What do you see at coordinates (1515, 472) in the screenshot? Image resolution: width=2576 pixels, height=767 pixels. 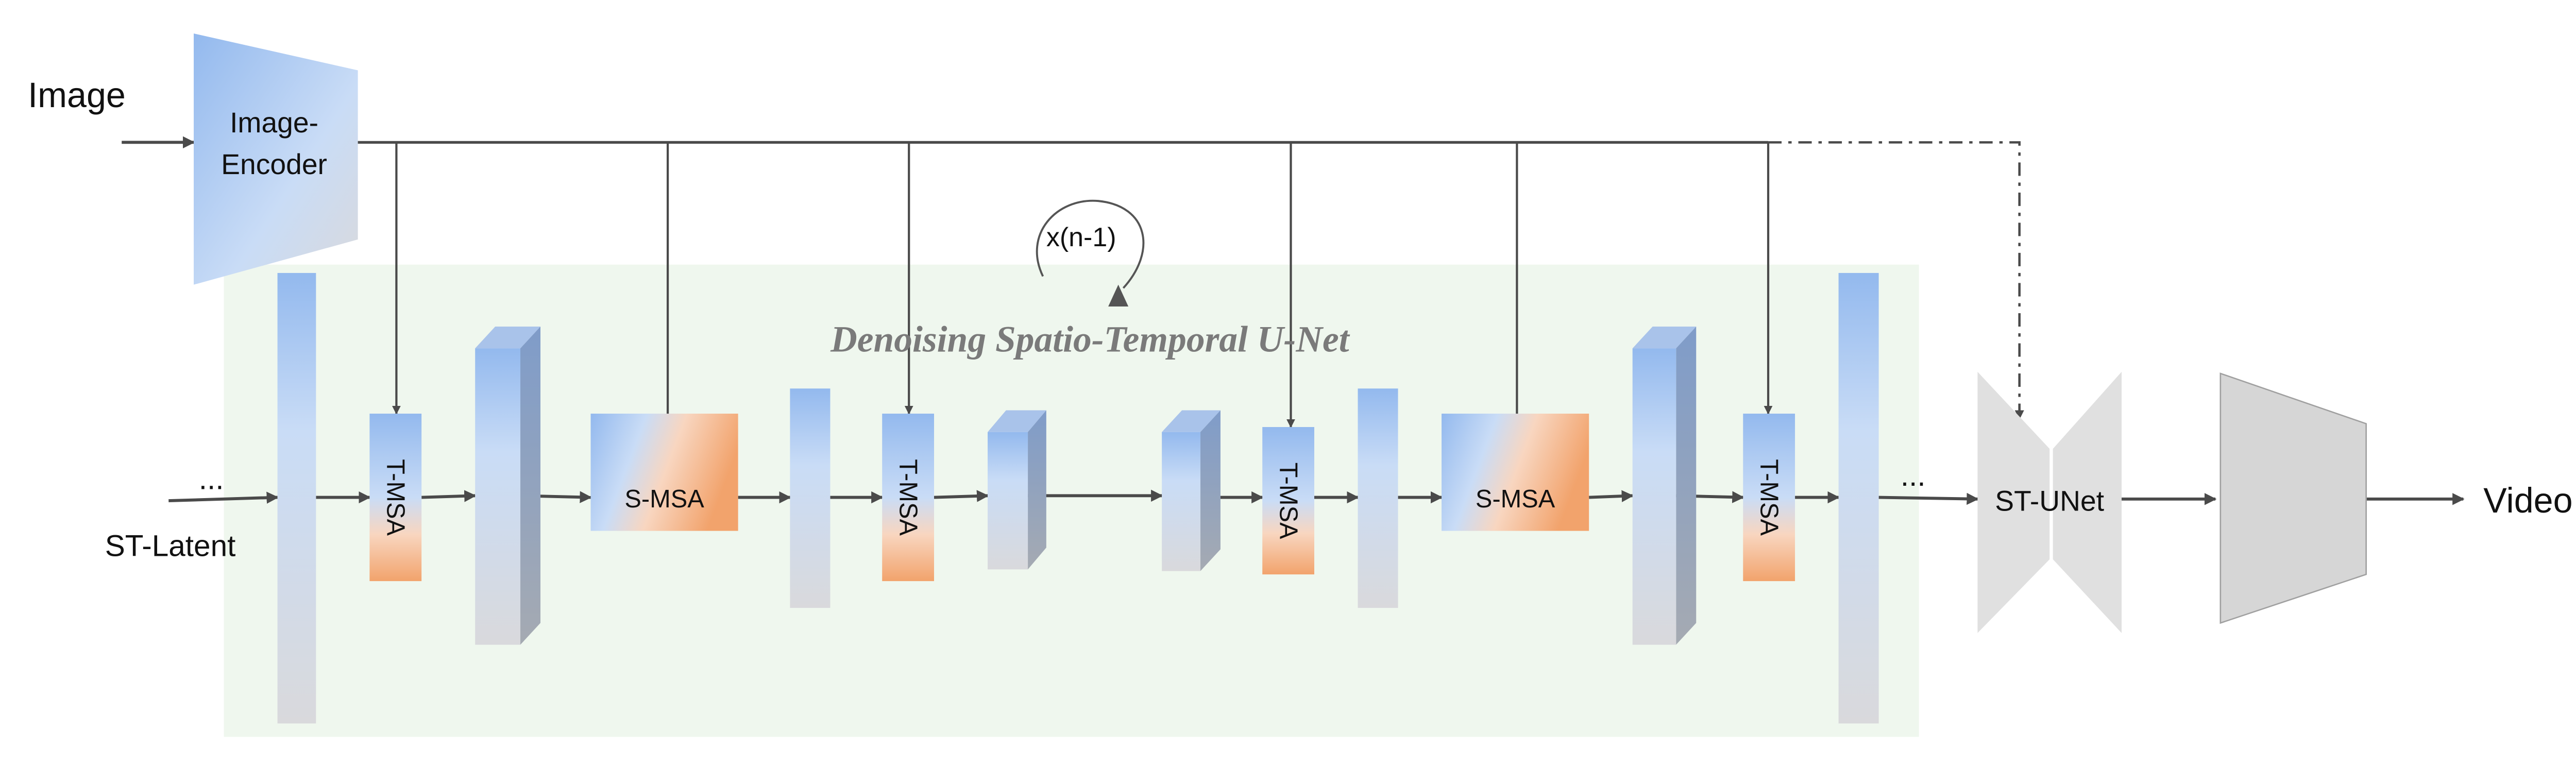 I see `s-msa-block-2: S-MSA` at bounding box center [1515, 472].